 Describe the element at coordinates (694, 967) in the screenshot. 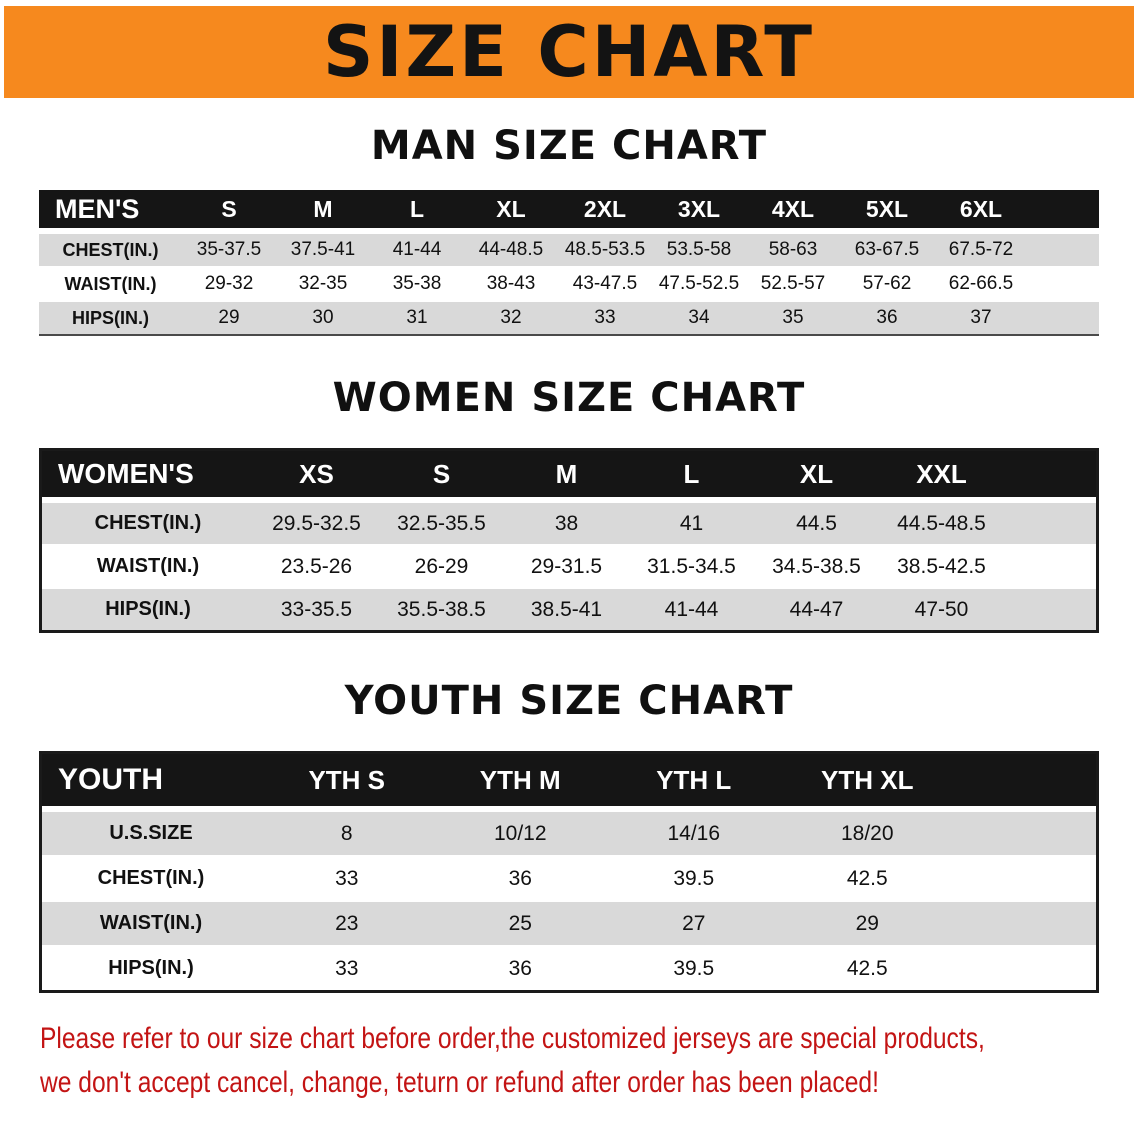

I see `size-value-cell: 39.5` at that location.